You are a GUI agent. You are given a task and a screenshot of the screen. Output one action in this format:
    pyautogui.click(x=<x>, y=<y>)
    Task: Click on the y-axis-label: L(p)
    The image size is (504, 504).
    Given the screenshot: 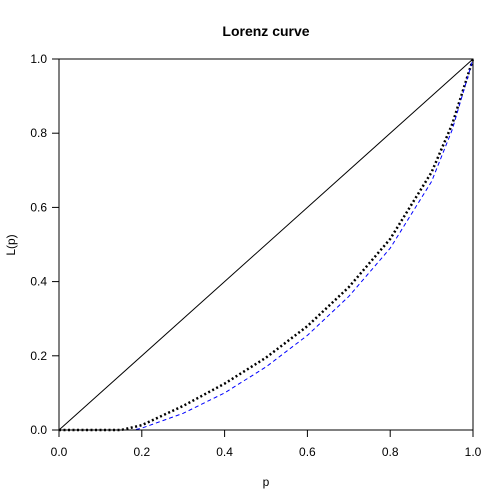 What is the action you would take?
    pyautogui.click(x=11, y=244)
    